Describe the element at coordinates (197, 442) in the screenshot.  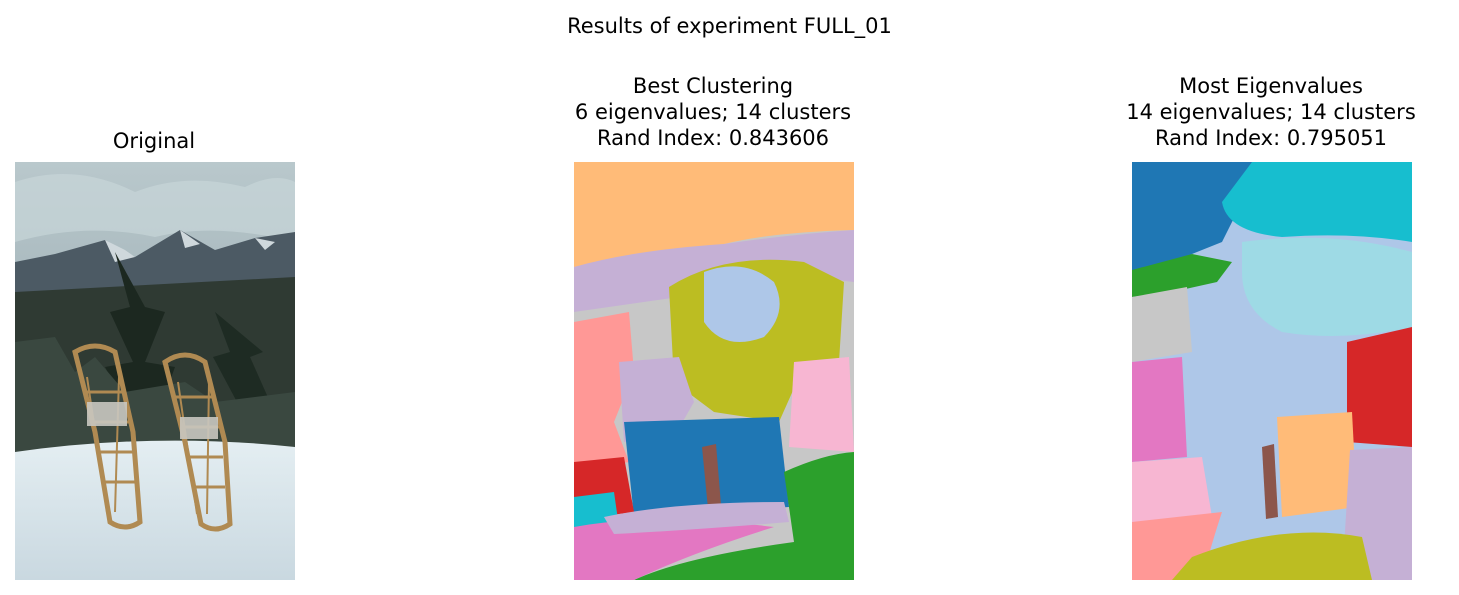
I see `right-snowshoe` at that location.